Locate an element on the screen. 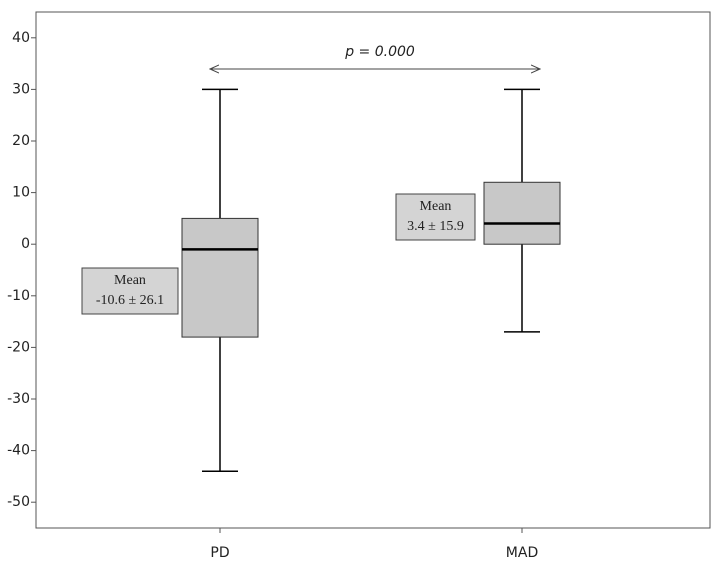 The height and width of the screenshot is (568, 723). y-tick-label: -50 is located at coordinates (18, 502).